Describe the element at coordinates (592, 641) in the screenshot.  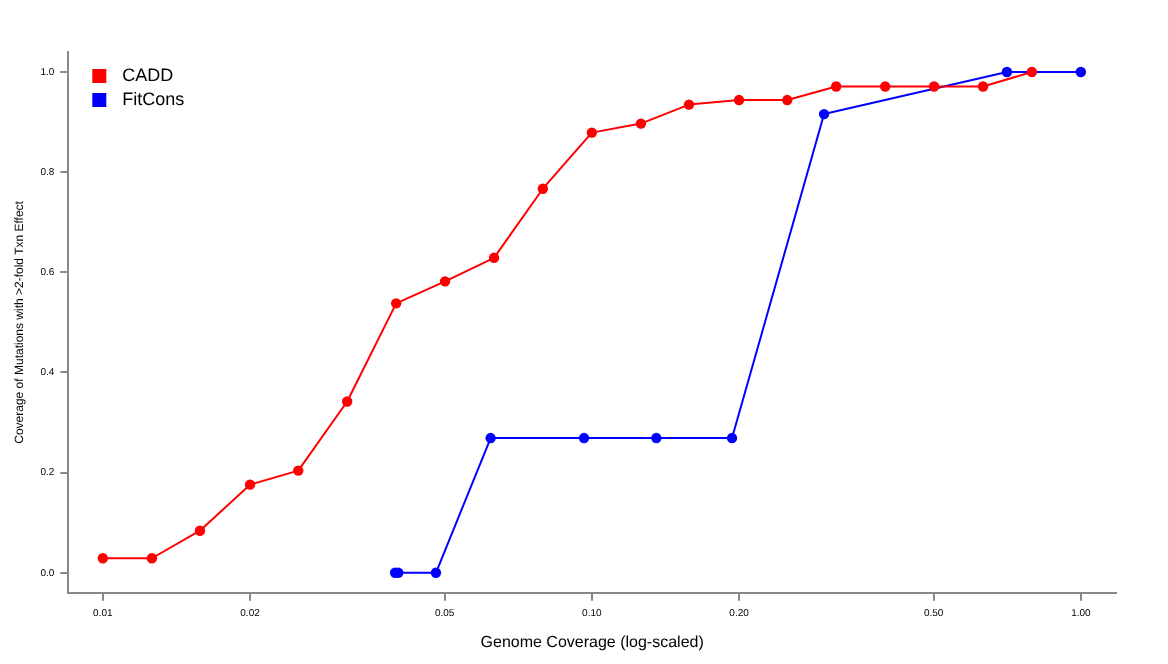
I see `x-axis-title: Genome Coverage (log-scaled)` at that location.